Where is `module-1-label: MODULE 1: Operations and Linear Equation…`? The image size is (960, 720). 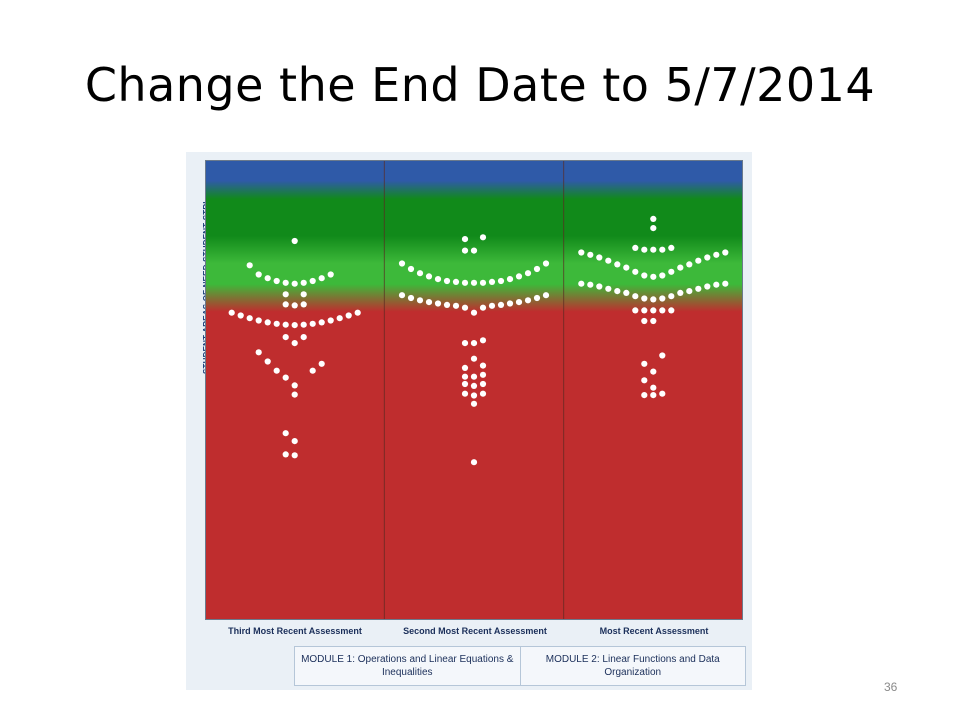
module-1-label: MODULE 1: Operations and Linear Equation… is located at coordinates (407, 666).